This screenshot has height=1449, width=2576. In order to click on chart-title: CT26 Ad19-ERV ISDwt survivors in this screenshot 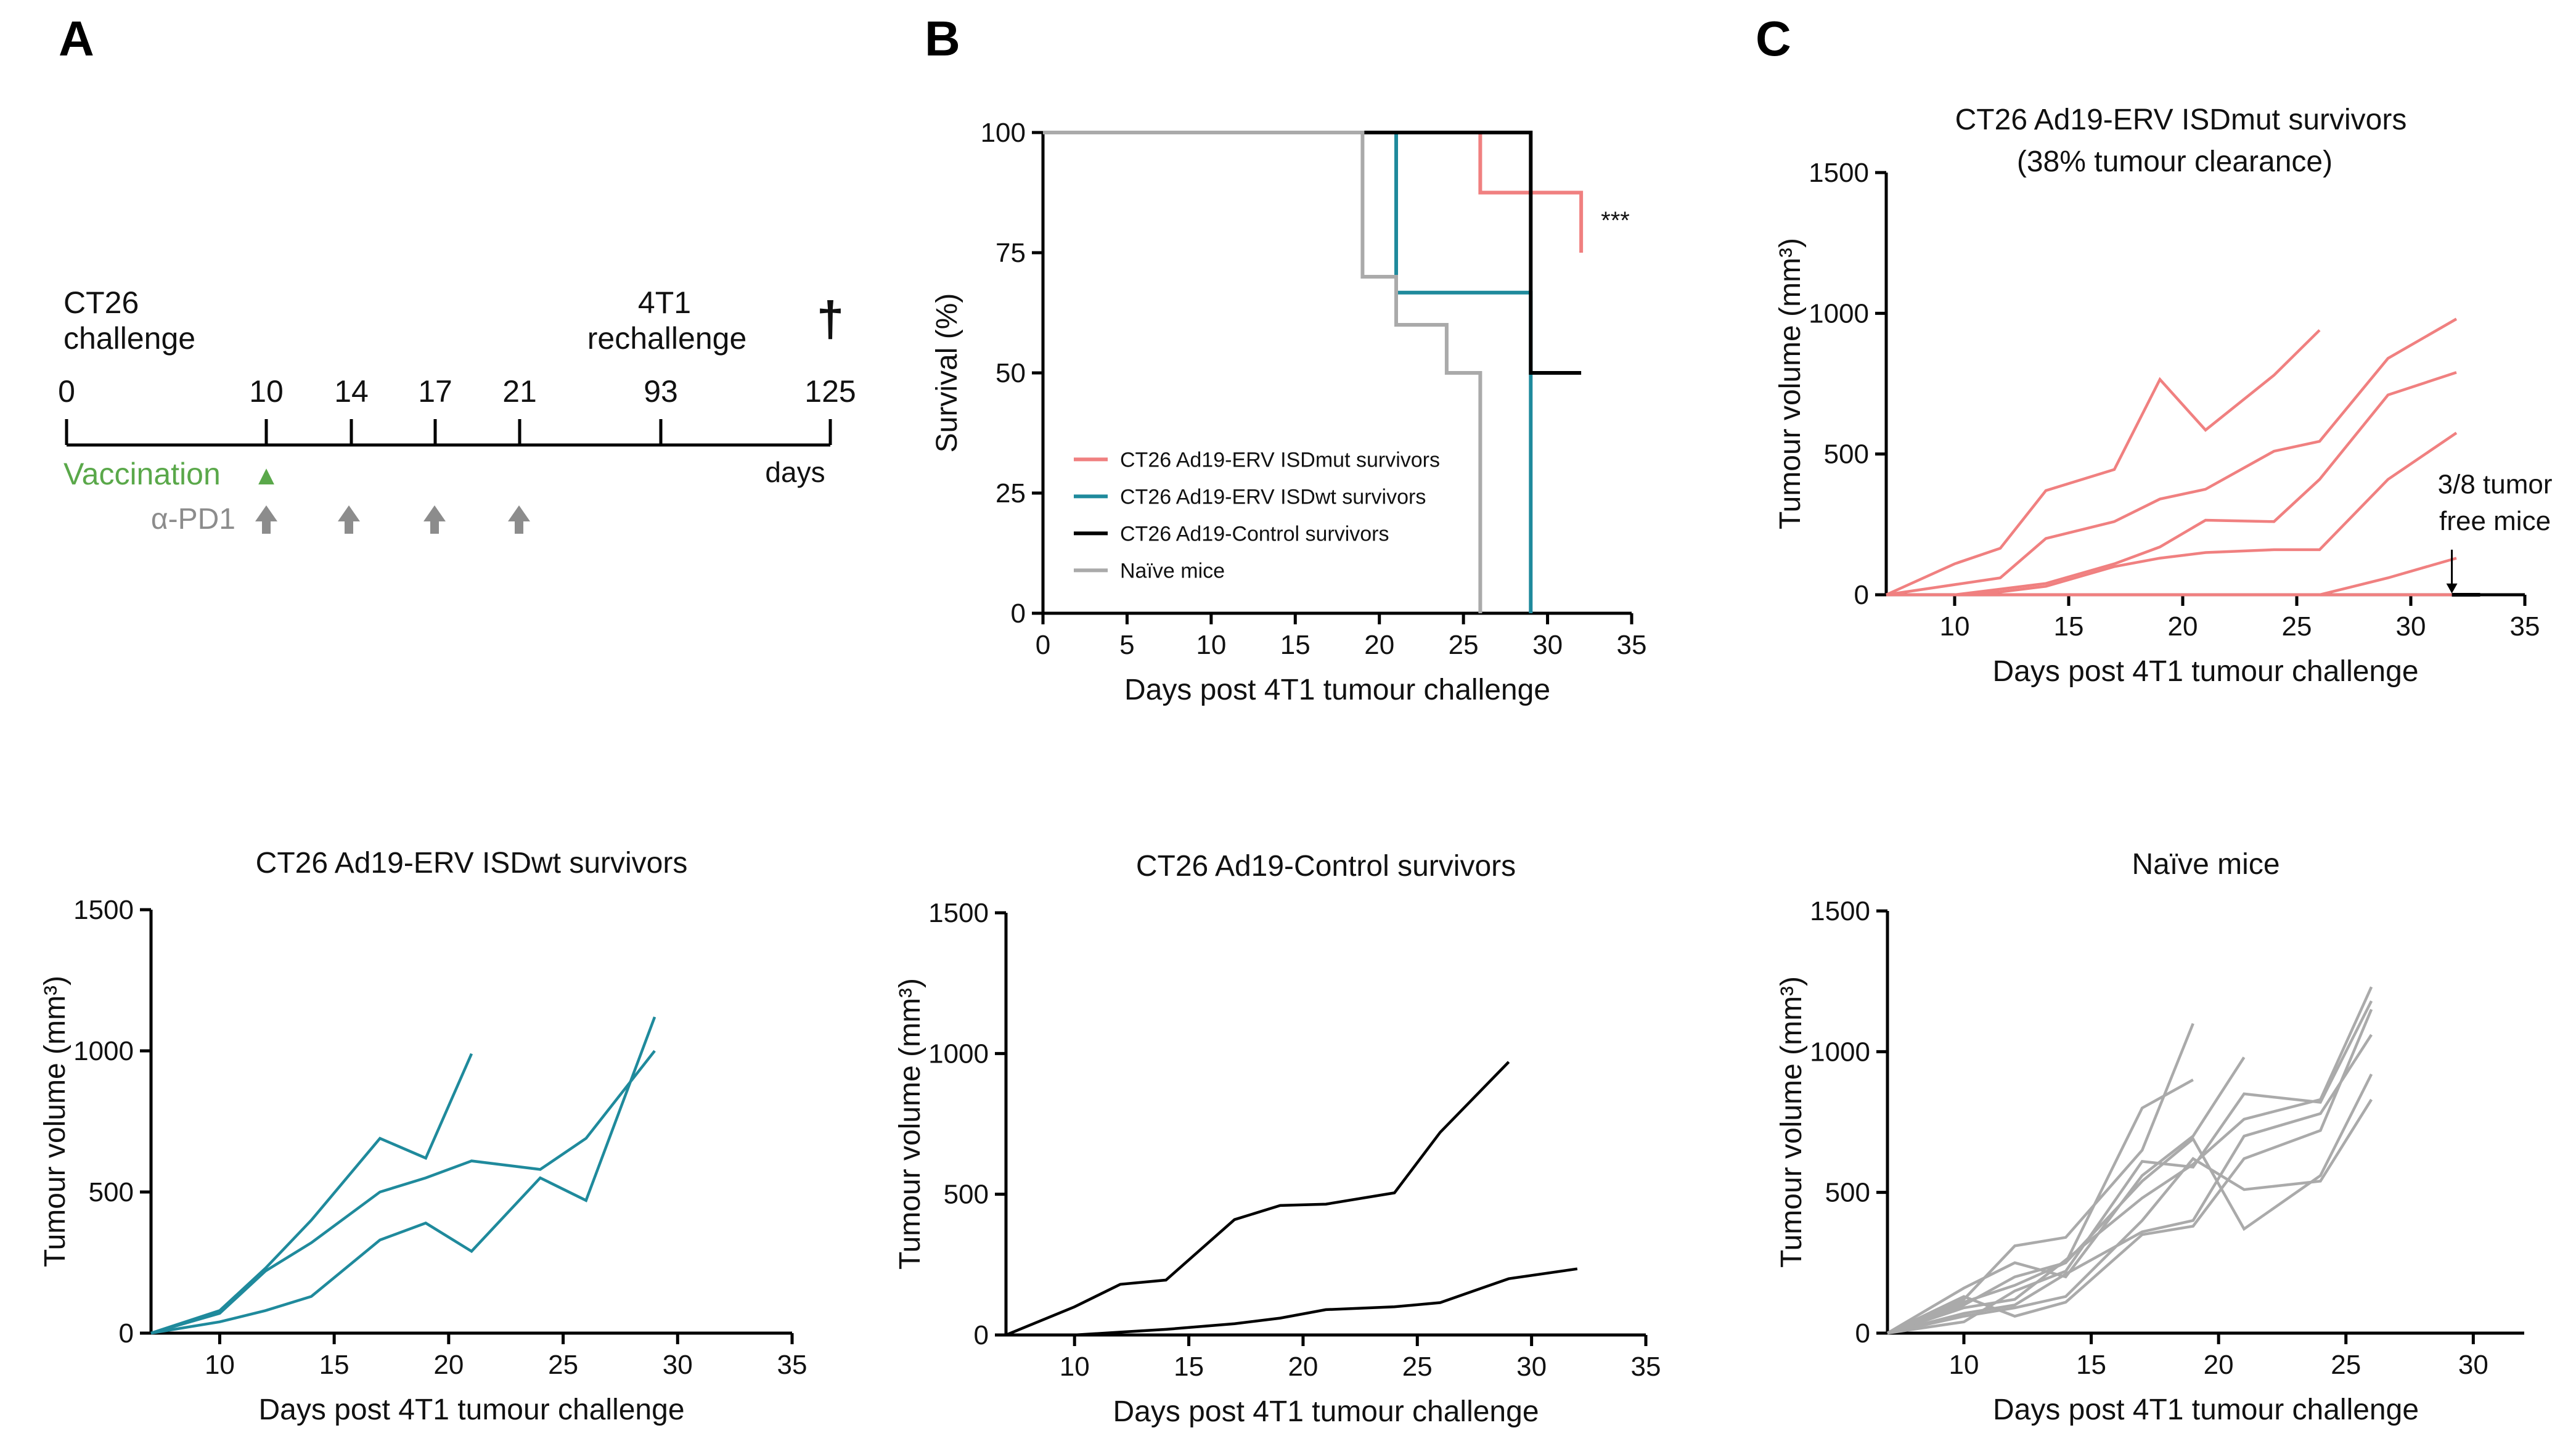, I will do `click(472, 863)`.